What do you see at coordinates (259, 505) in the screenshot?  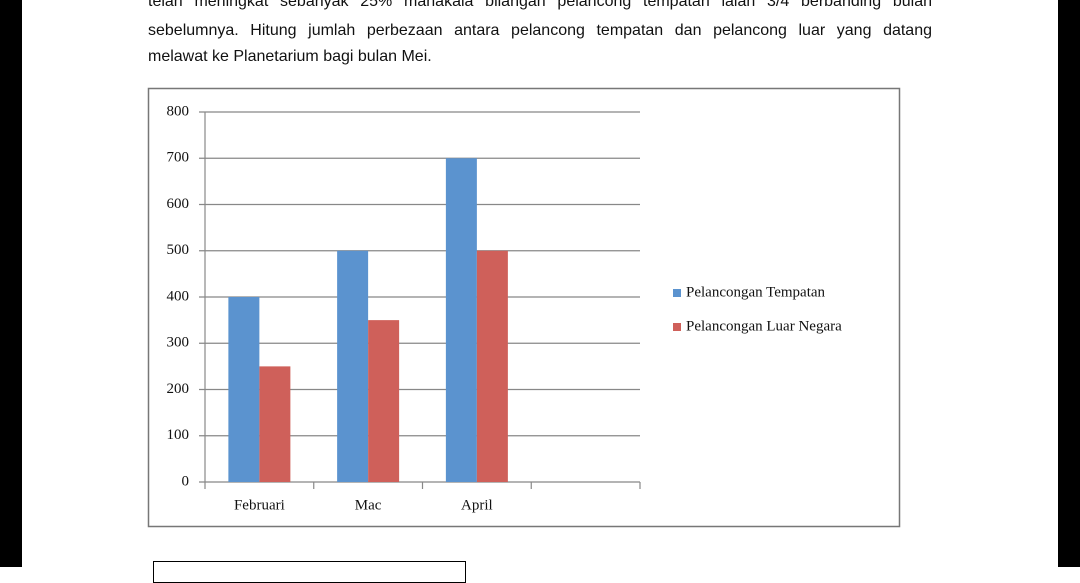 I see `x-tick-label: Februari` at bounding box center [259, 505].